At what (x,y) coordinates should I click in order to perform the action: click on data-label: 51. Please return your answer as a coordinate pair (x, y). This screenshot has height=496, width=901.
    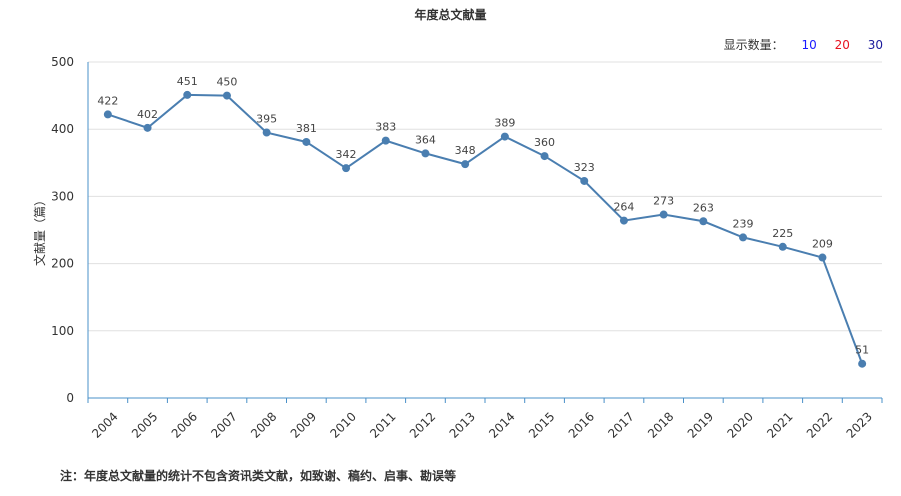
    Looking at the image, I should click on (862, 350).